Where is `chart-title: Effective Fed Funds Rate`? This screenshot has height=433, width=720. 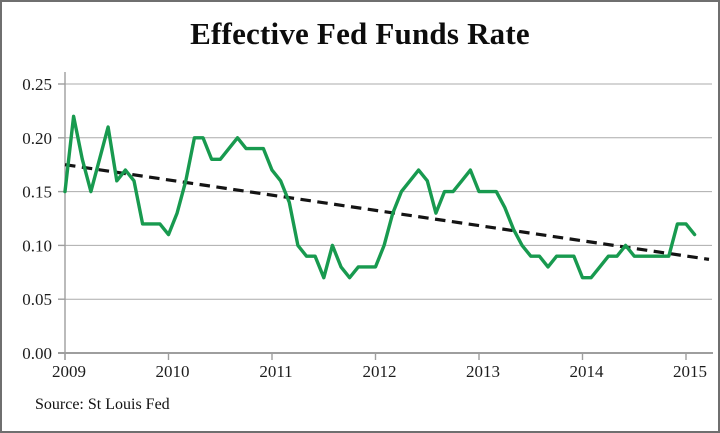 chart-title: Effective Fed Funds Rate is located at coordinates (360, 33).